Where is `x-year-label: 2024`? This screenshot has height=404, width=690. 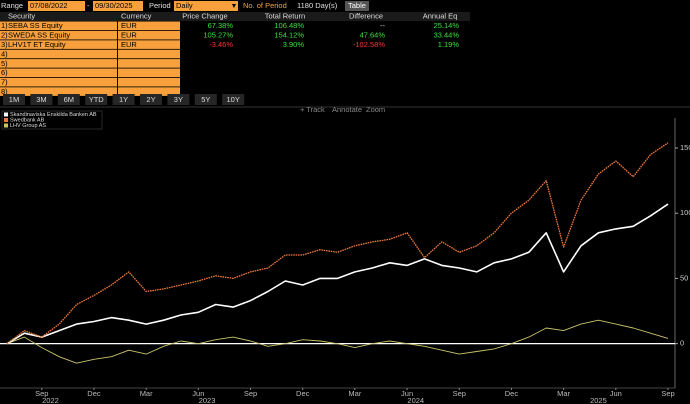 x-year-label: 2024 is located at coordinates (415, 400).